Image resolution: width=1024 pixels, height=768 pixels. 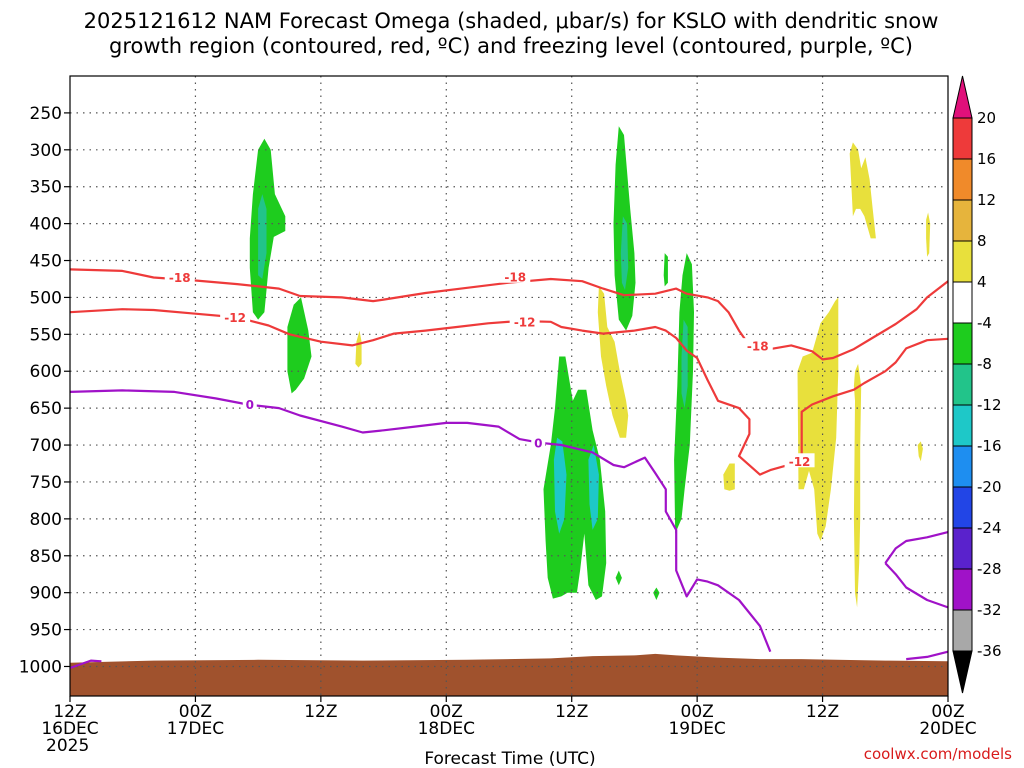 What do you see at coordinates (624, 253) in the screenshot?
I see `omega-region-upward-4-core` at bounding box center [624, 253].